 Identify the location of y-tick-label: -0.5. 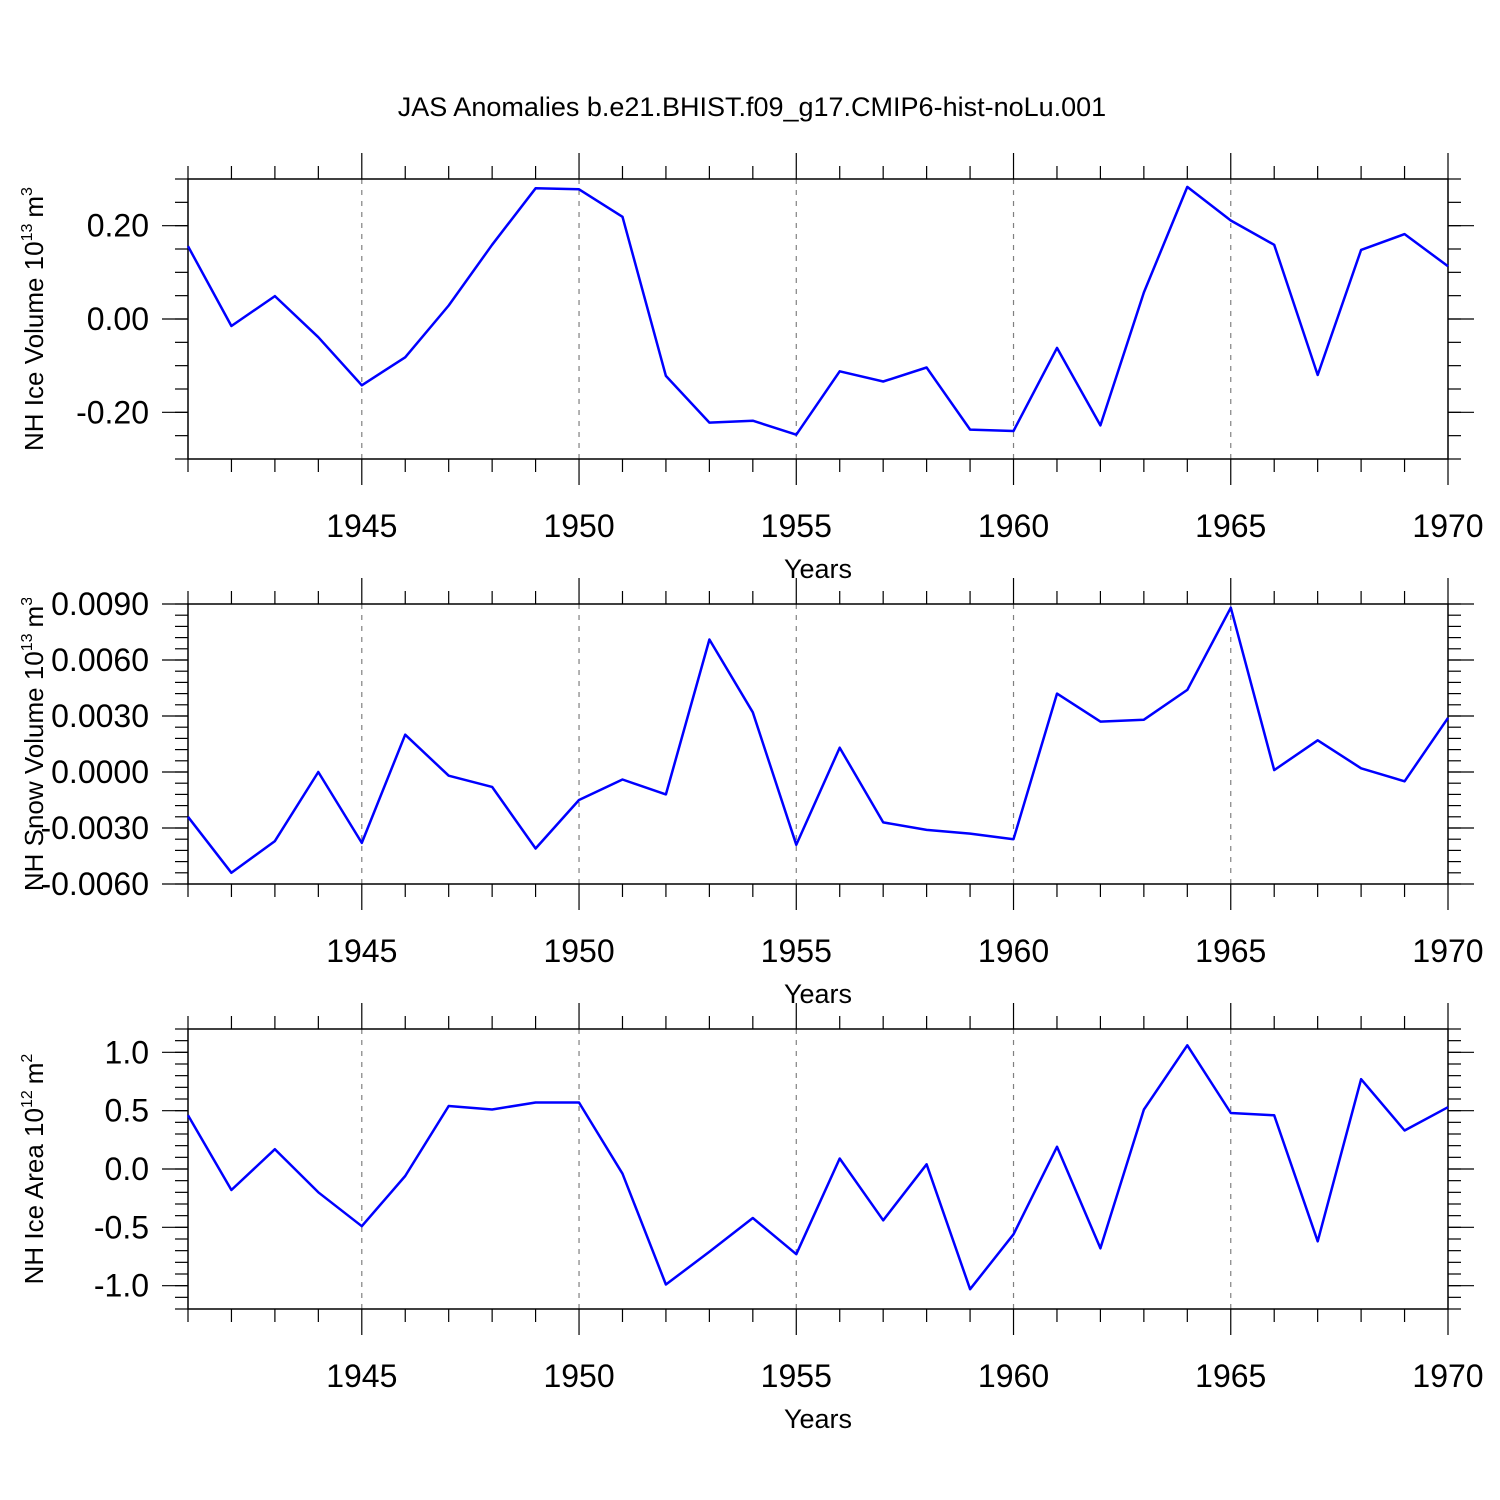
(121, 1227).